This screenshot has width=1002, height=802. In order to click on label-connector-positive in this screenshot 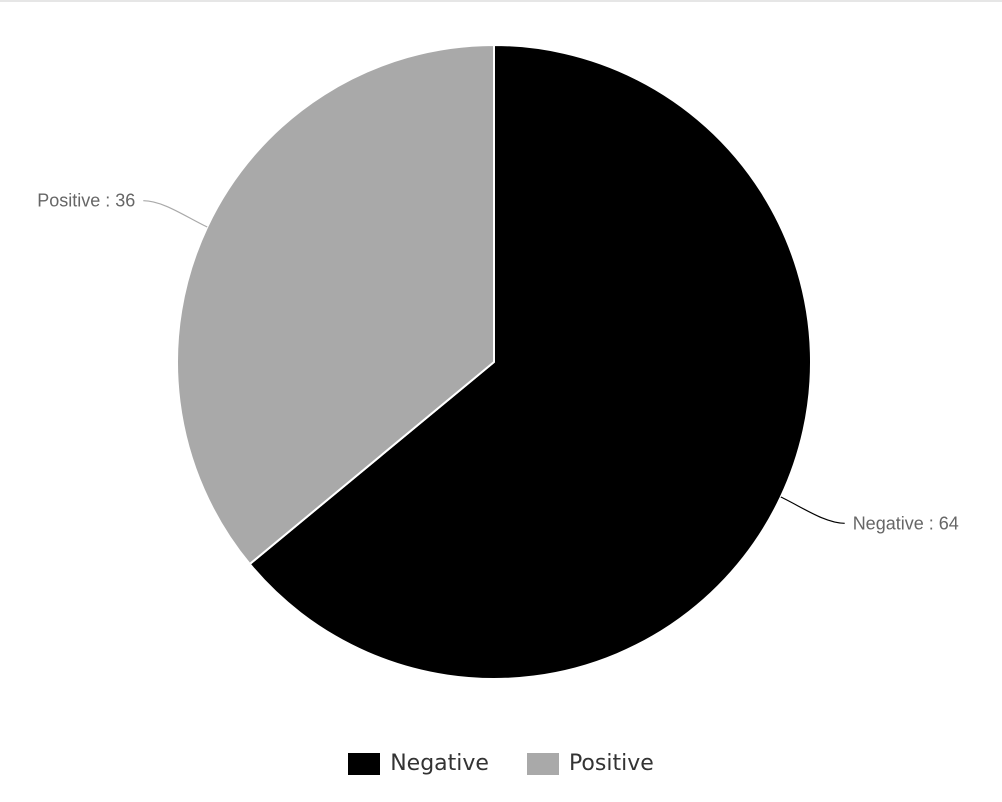, I will do `click(175, 214)`.